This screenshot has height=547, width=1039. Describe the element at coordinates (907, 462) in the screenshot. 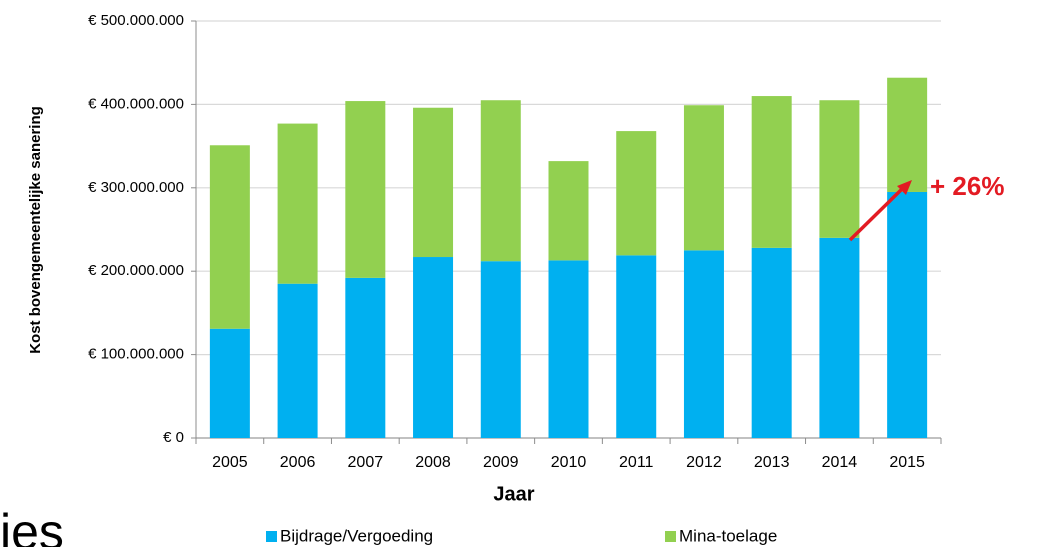

I see `x-tick-label: 2015` at that location.